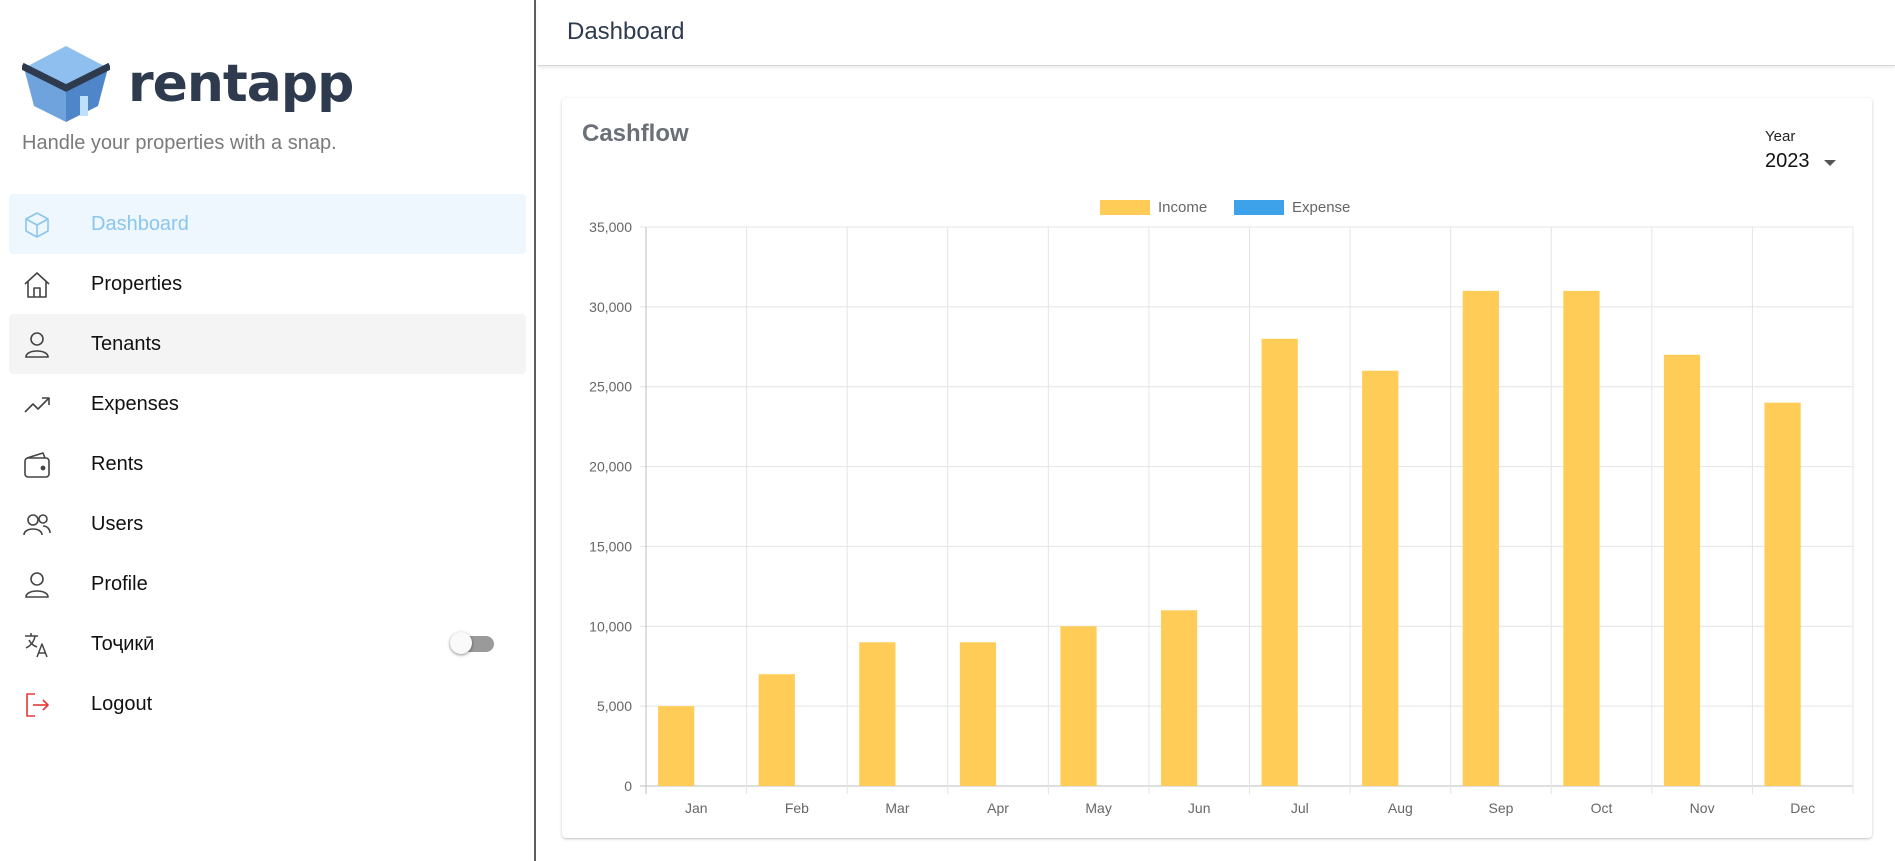 The height and width of the screenshot is (861, 1895). Describe the element at coordinates (610, 307) in the screenshot. I see `y-tick-label: 30,000` at that location.